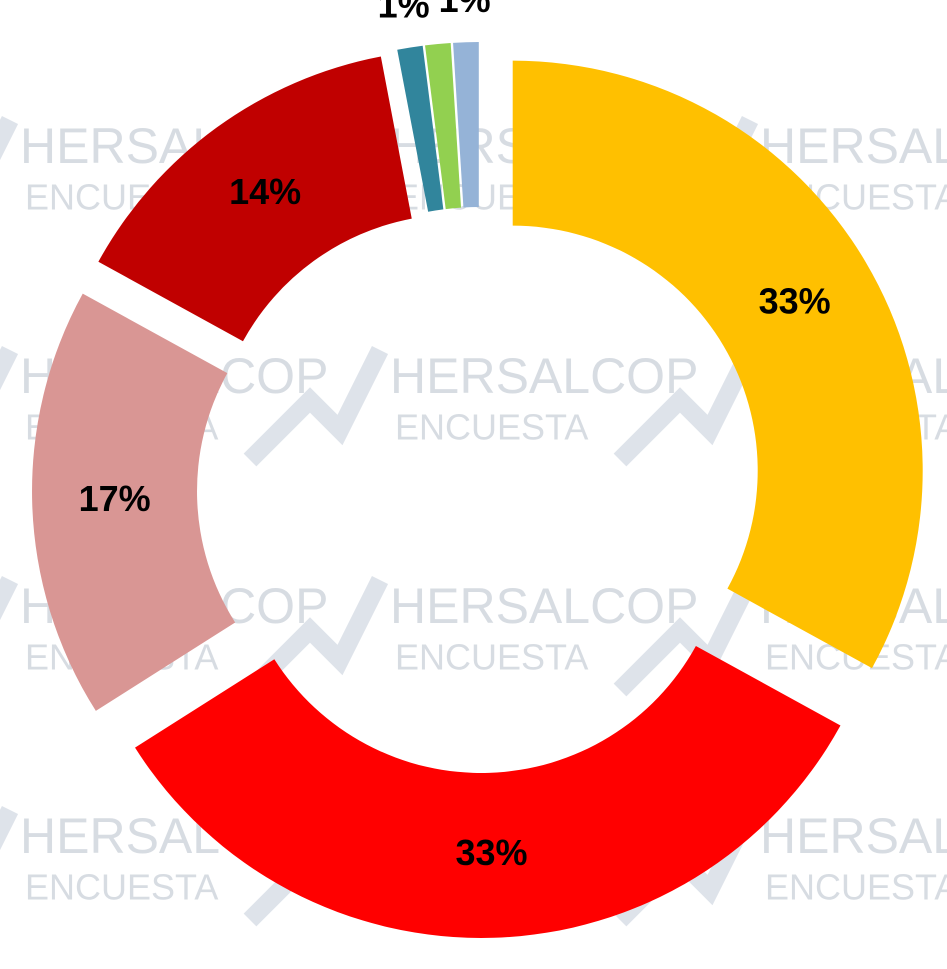 This screenshot has width=947, height=969. I want to click on data-label: 14%, so click(265, 191).